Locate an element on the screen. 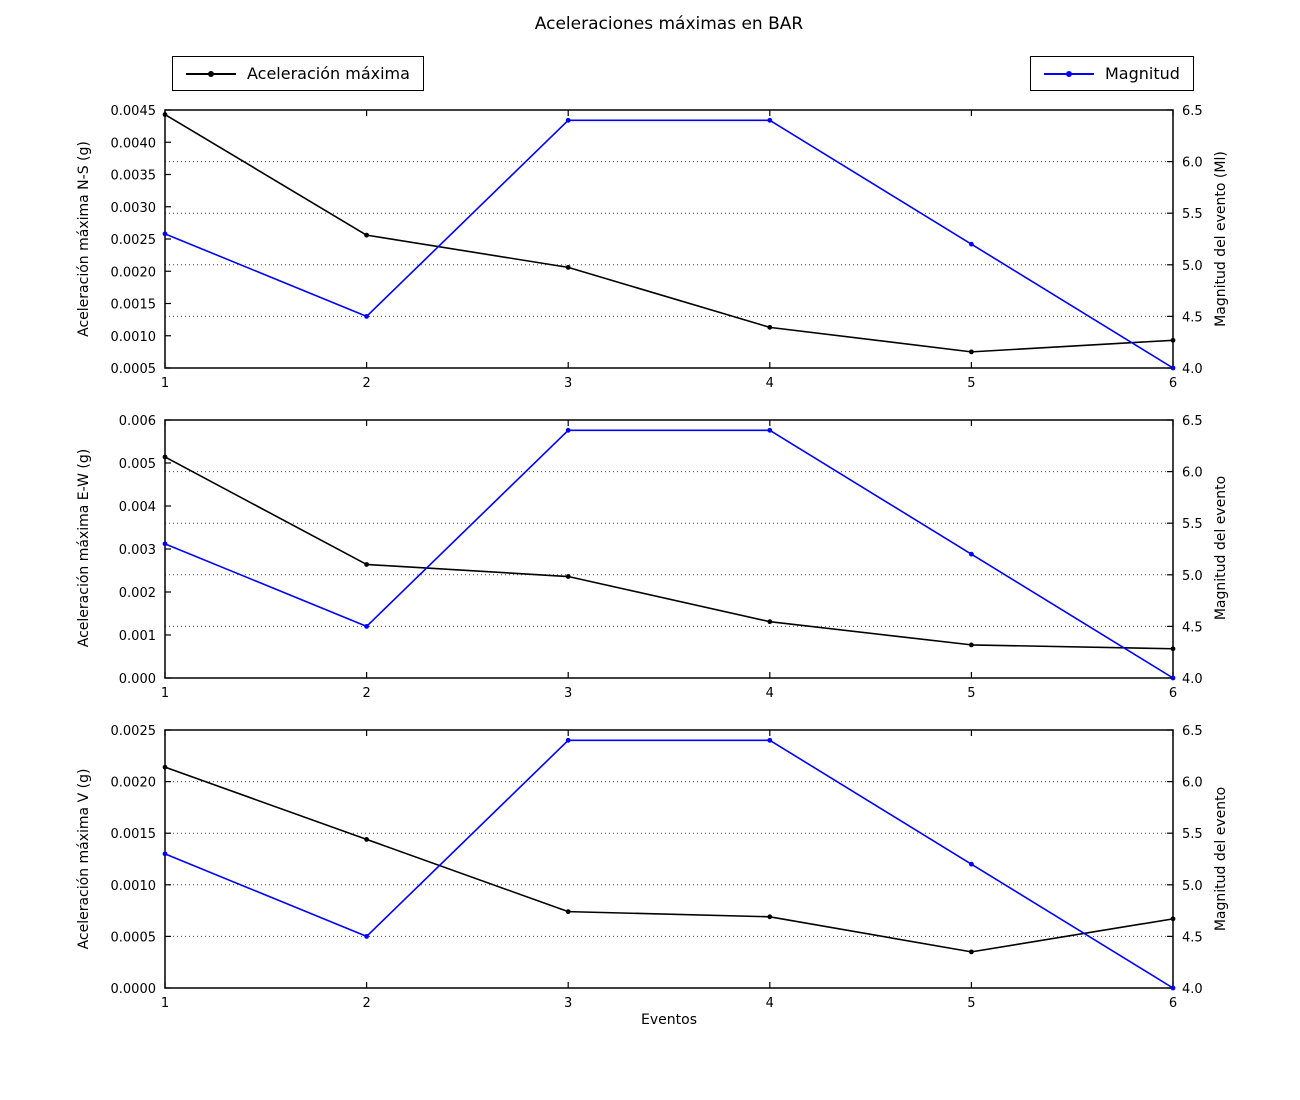  y-tick-label-left: 0.0000 is located at coordinates (134, 989).